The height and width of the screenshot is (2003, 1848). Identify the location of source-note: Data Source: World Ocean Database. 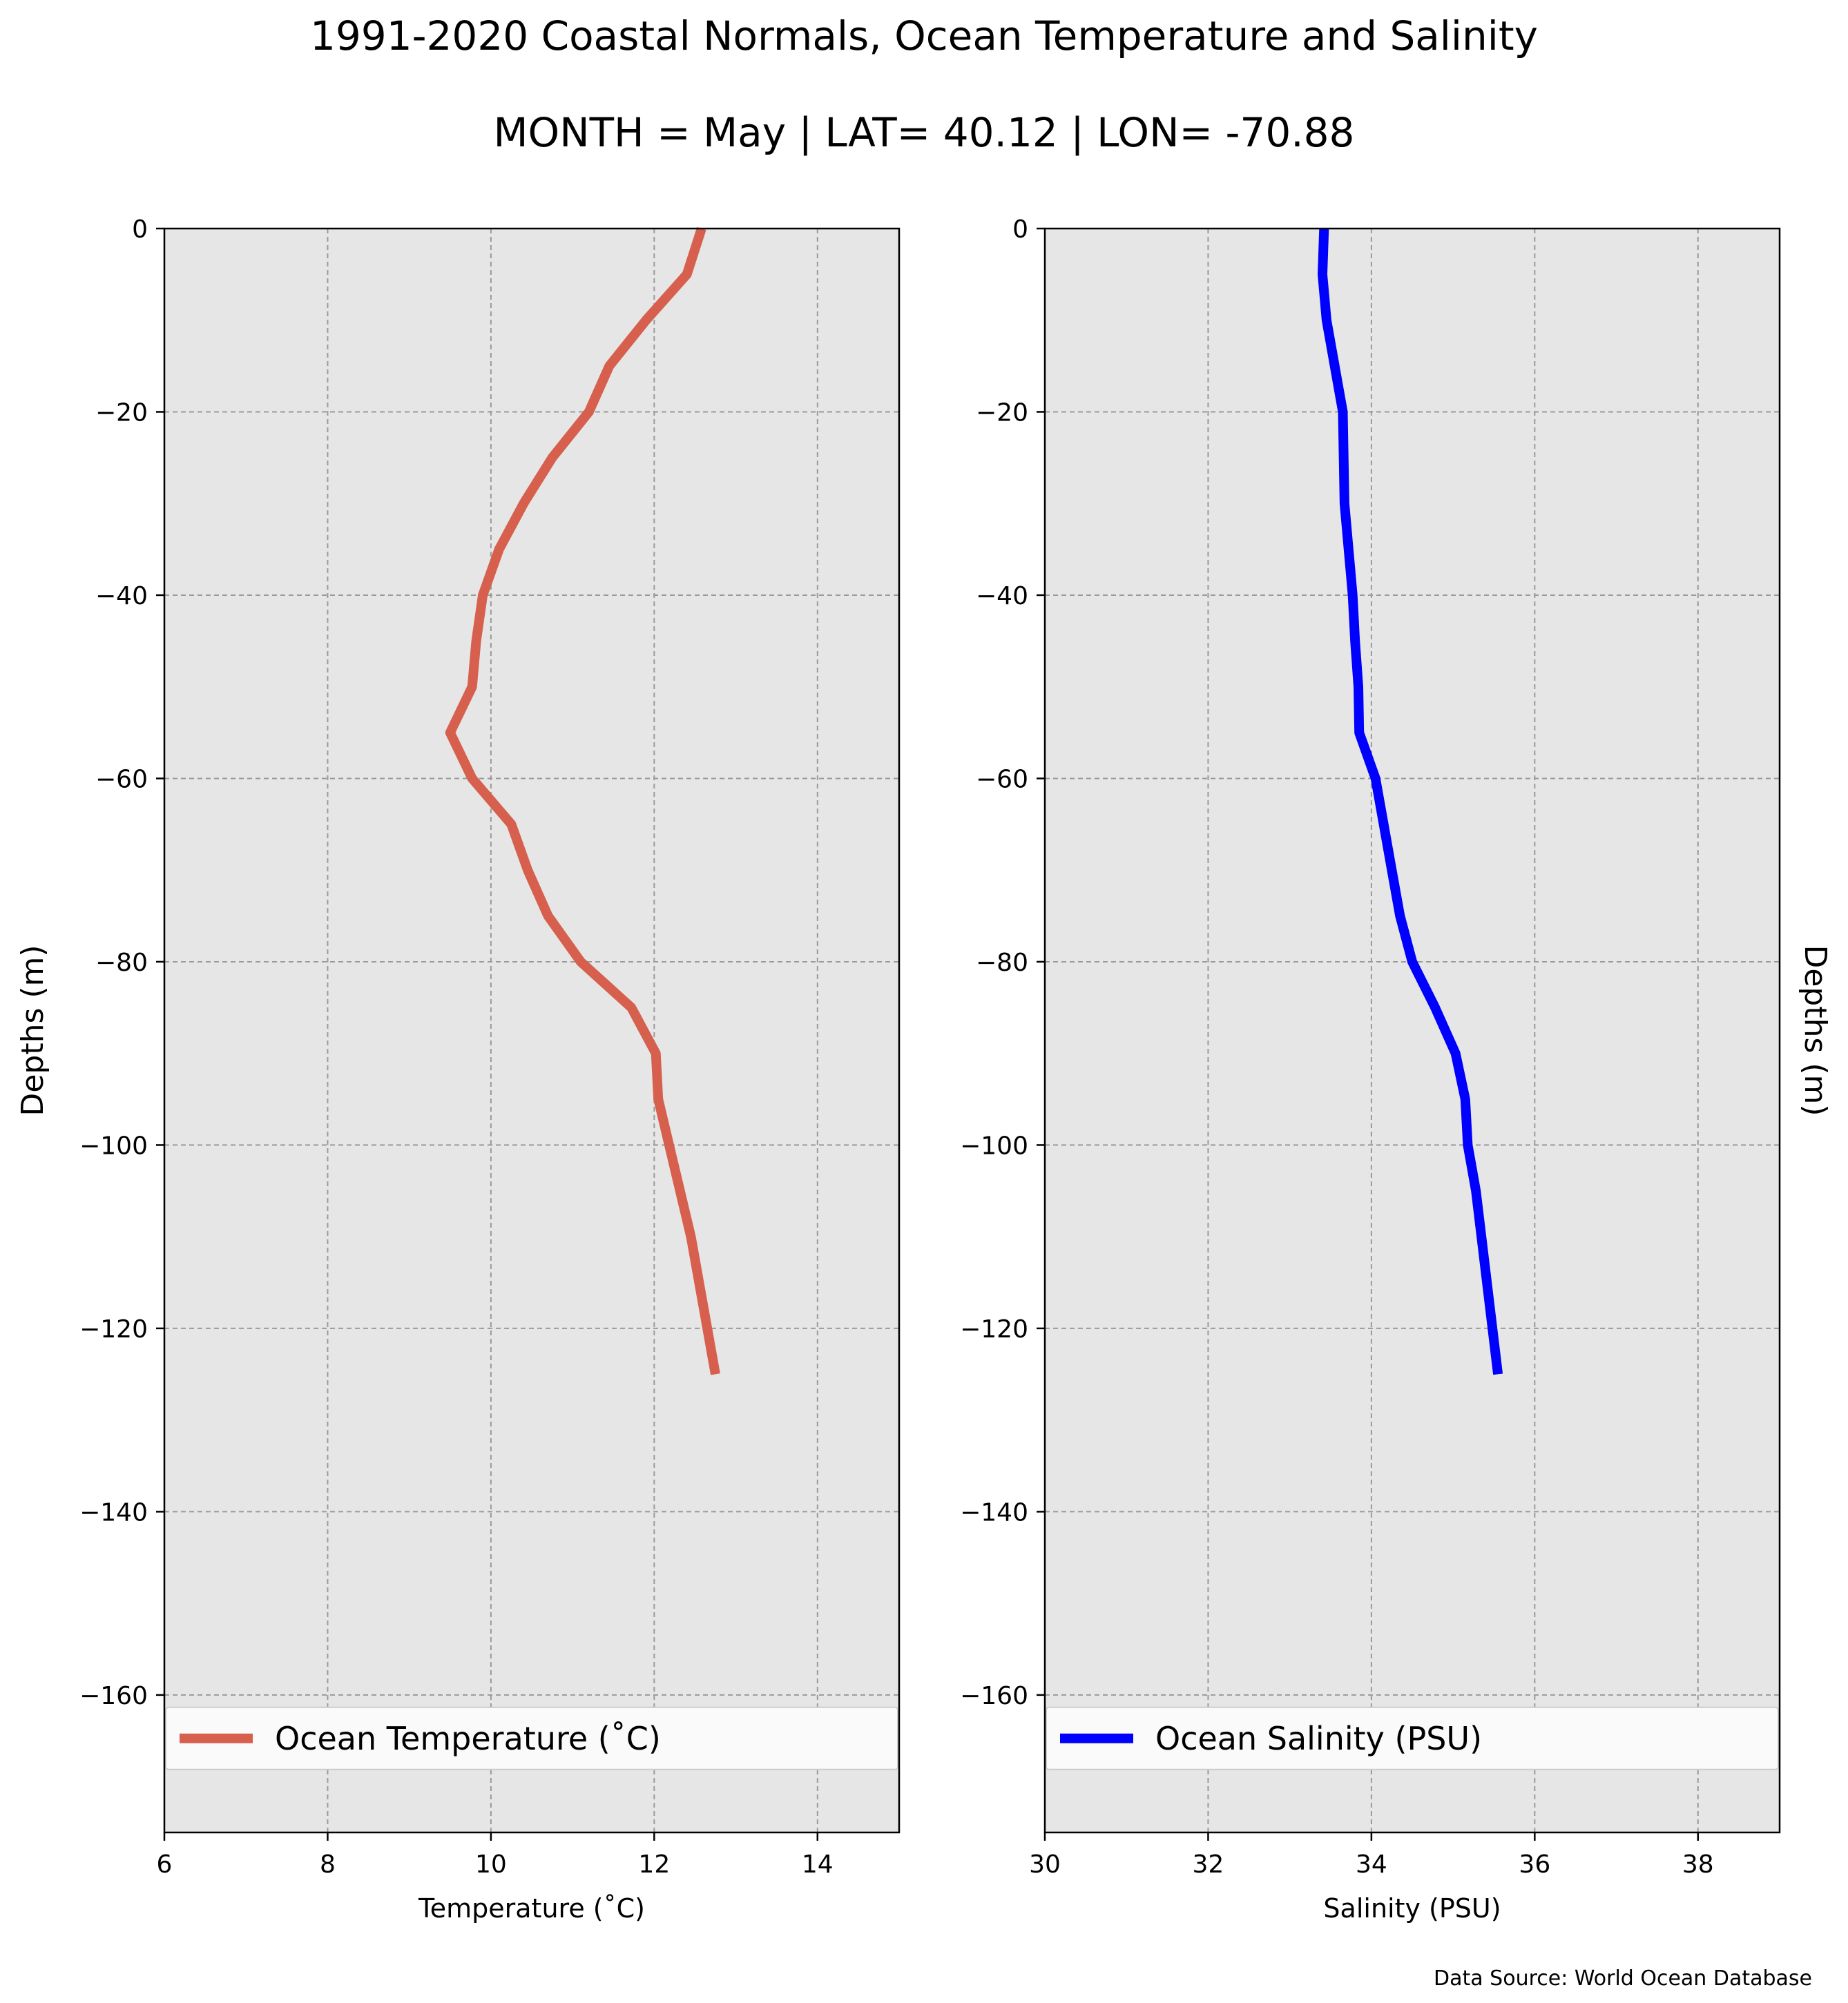
(1623, 1978).